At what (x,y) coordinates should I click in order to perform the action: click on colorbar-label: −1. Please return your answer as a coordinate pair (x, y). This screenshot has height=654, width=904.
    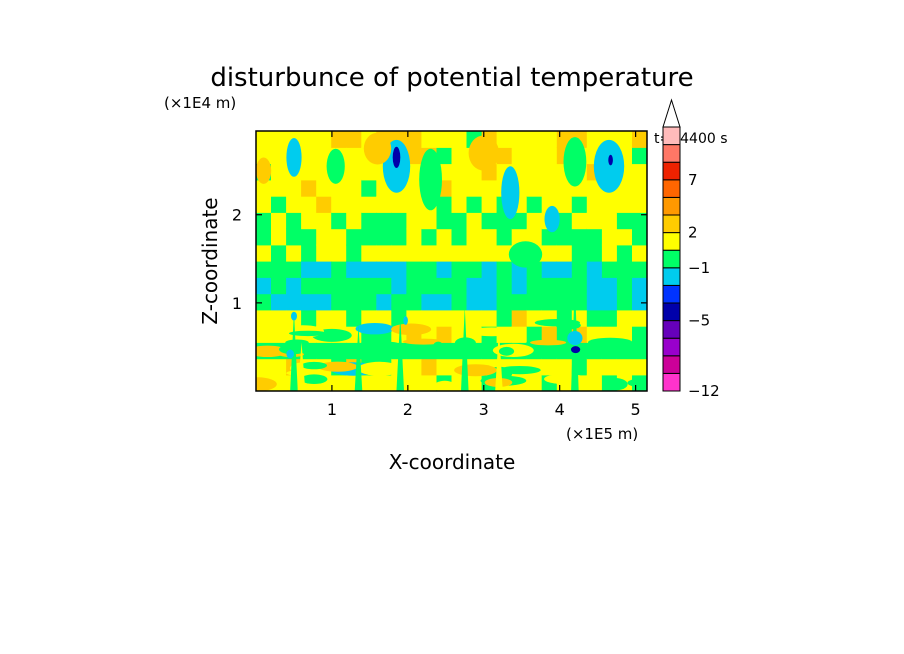
    Looking at the image, I should click on (699, 268).